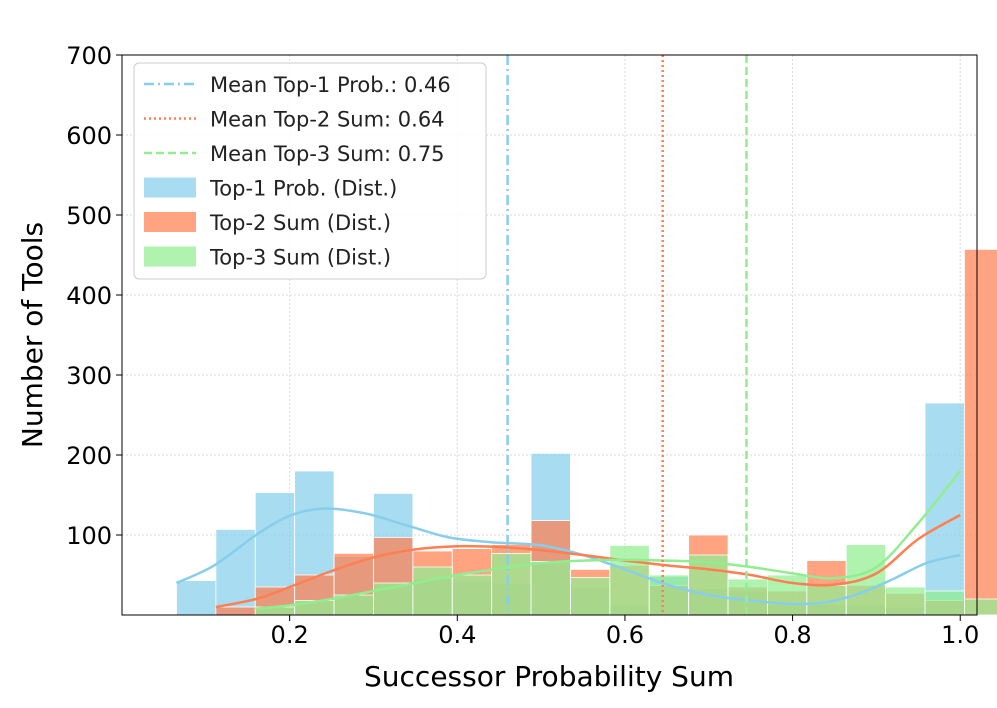 The height and width of the screenshot is (708, 997). I want to click on kde-curve-top-2-sum-dist, so click(588, 561).